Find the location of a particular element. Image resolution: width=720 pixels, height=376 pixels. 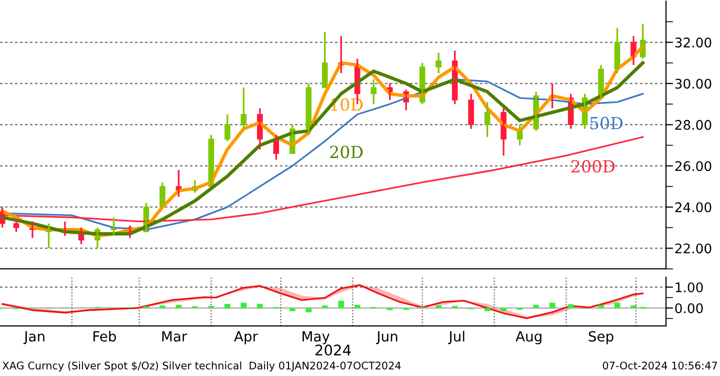

x-tick-label: Jun is located at coordinates (387, 337).